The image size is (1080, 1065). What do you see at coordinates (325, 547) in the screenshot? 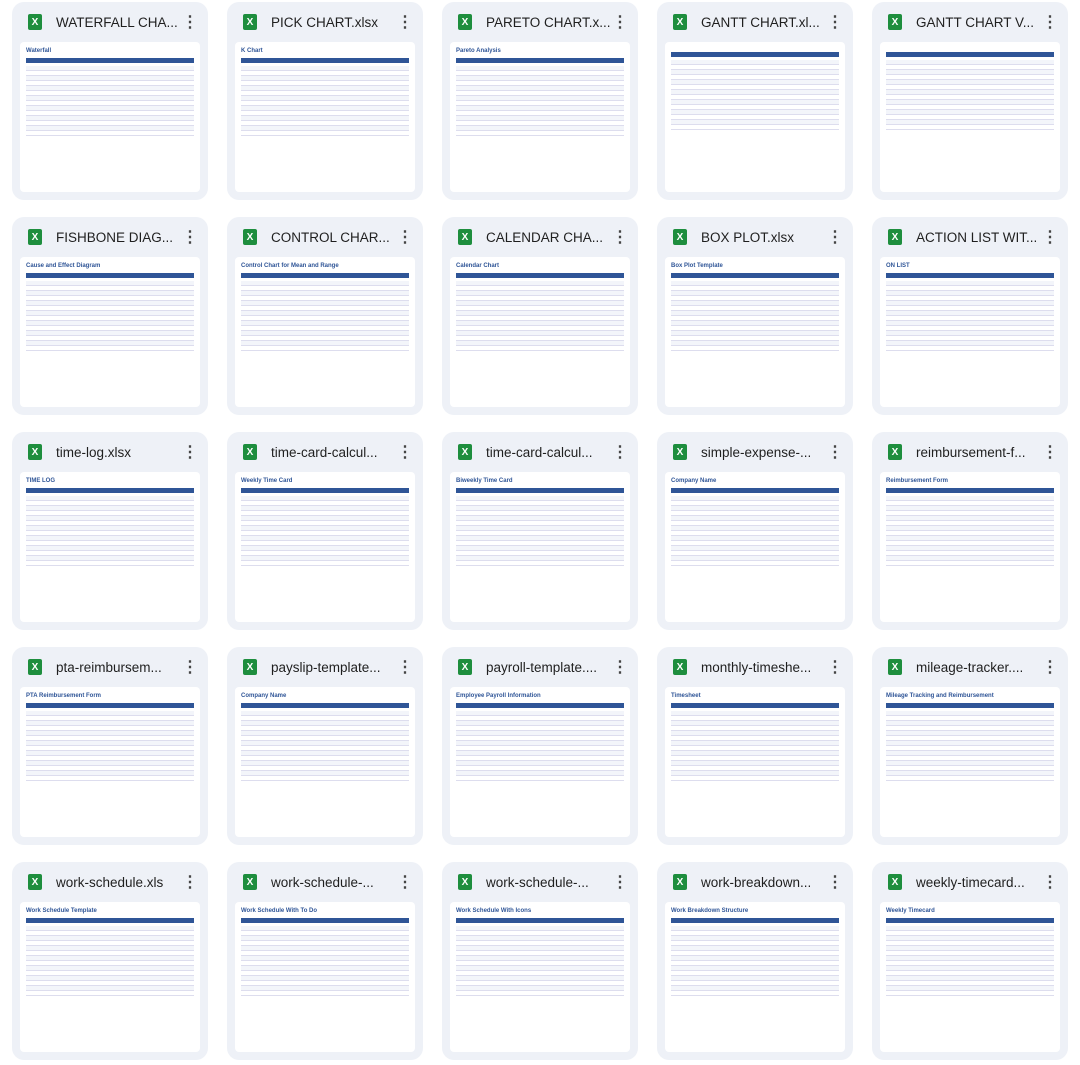
I see `file-thumbnail: Weekly Time Card` at bounding box center [325, 547].